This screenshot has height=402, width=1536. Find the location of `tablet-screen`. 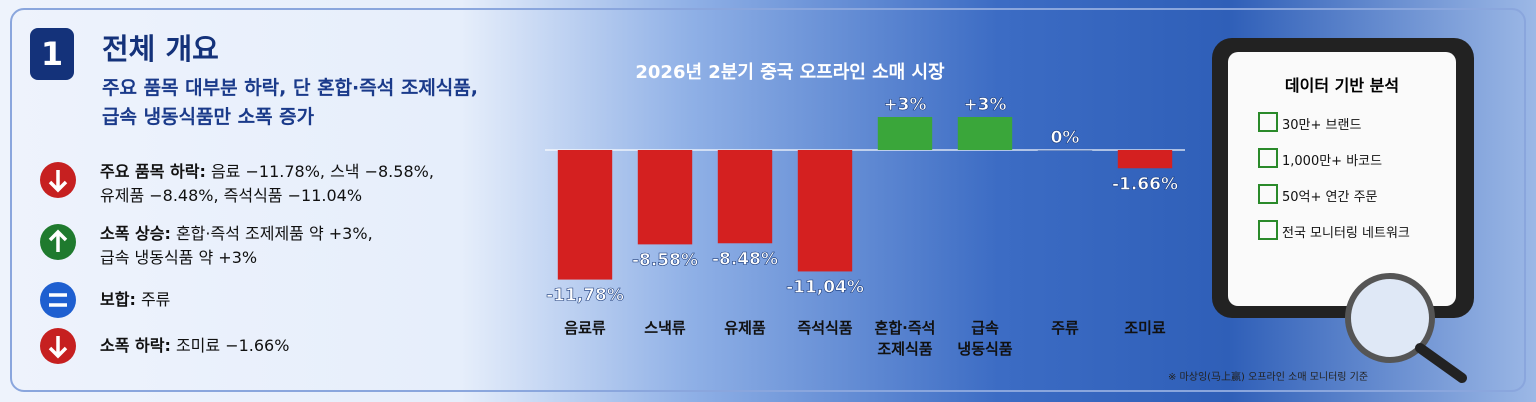

tablet-screen is located at coordinates (1342, 179).